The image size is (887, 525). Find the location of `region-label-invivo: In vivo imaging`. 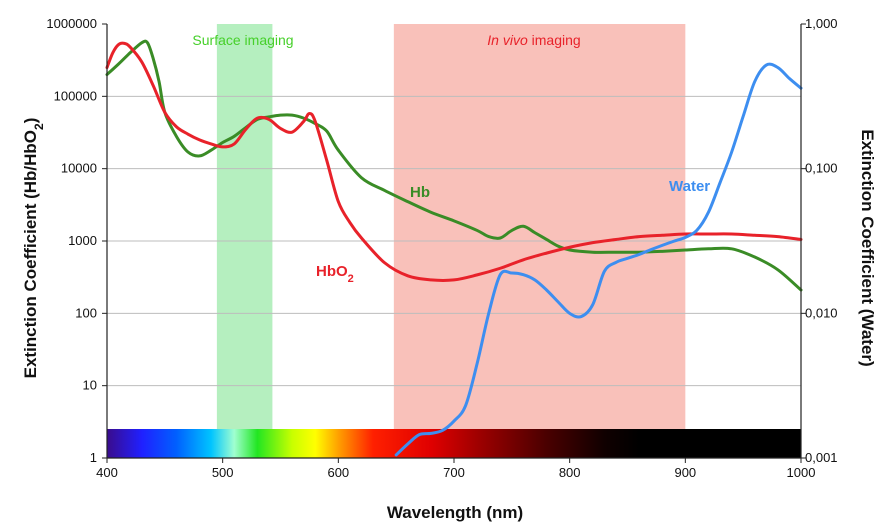

region-label-invivo: In vivo imaging is located at coordinates (533, 40).